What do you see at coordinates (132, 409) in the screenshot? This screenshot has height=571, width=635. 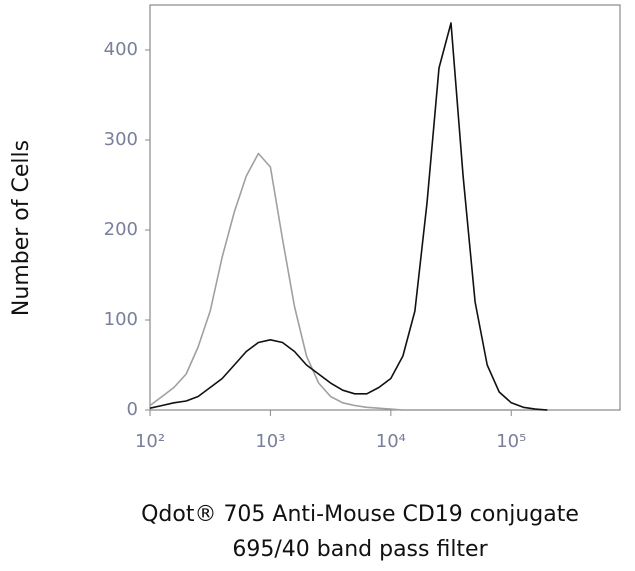 I see `y-tick-label: 0` at bounding box center [132, 409].